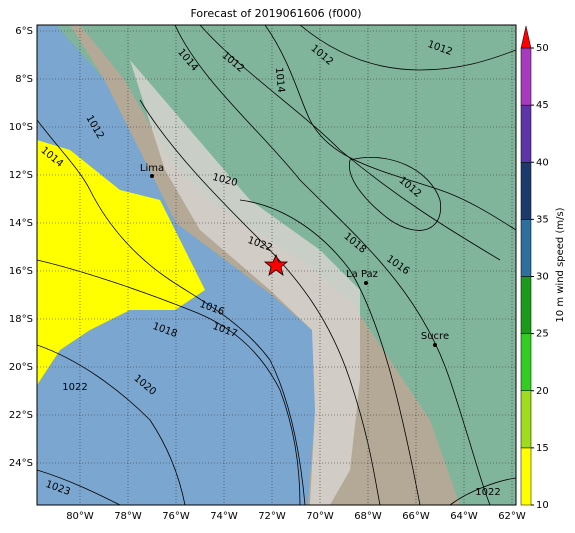  Describe the element at coordinates (21, 319) in the screenshot. I see `lat-label: 18°S` at that location.